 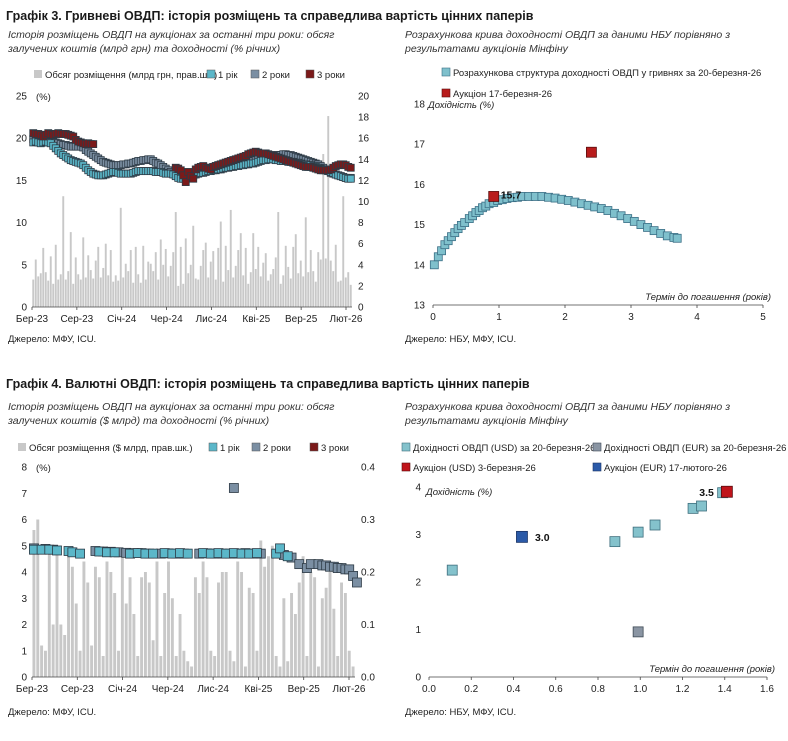 I want to click on legend-label: 1 рік, so click(x=230, y=448).